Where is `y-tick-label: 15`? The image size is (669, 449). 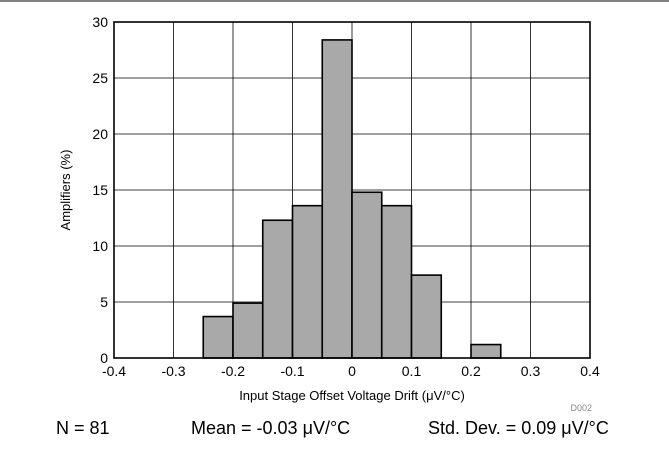 y-tick-label: 15 is located at coordinates (100, 190).